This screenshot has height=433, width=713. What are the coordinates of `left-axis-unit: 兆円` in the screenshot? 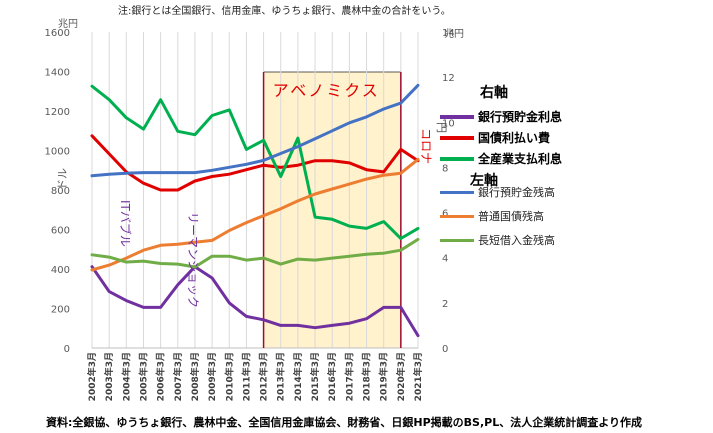 It's located at (68, 24).